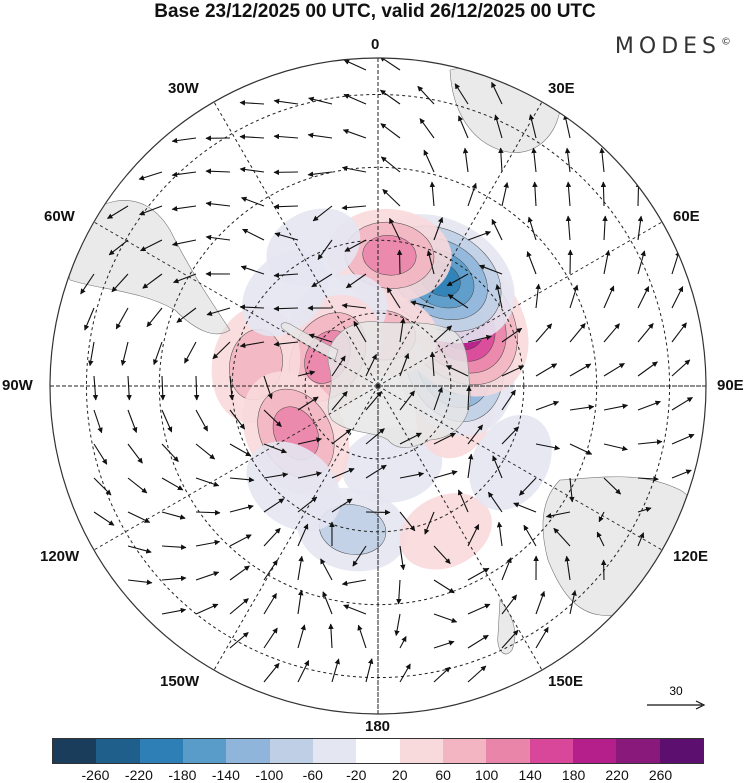 The height and width of the screenshot is (783, 750). Describe the element at coordinates (183, 88) in the screenshot. I see `meridian-label-30w: 30W` at that location.